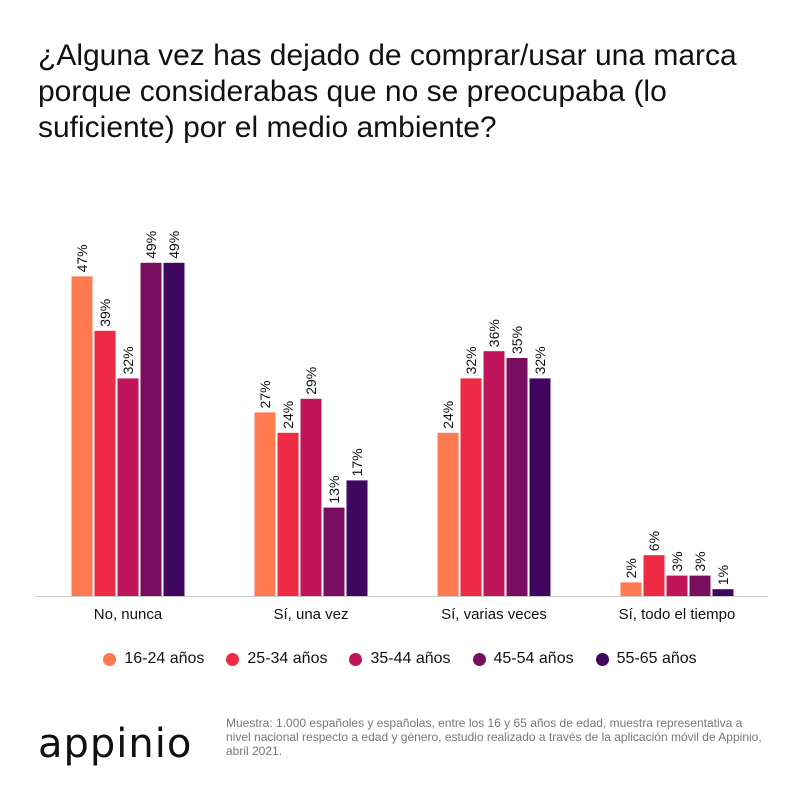  What do you see at coordinates (82, 258) in the screenshot?
I see `data-label: 47%` at bounding box center [82, 258].